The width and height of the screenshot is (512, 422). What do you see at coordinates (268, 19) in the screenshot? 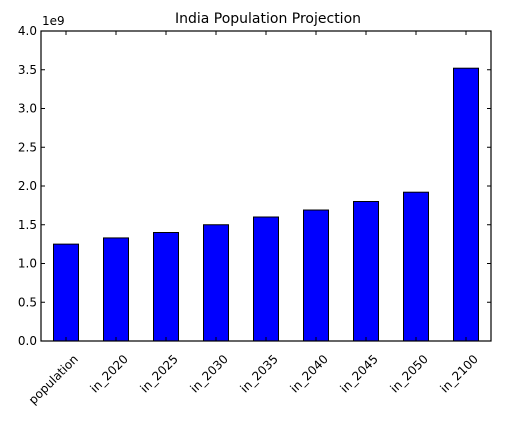
I see `chart-title: India Population Projection` at bounding box center [268, 19].